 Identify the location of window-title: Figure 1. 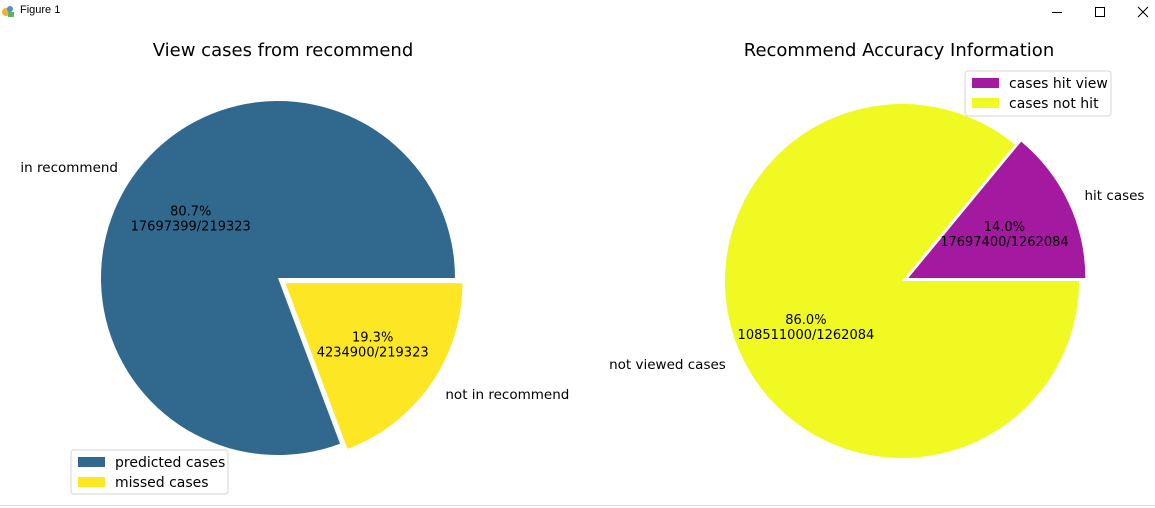
(40, 10).